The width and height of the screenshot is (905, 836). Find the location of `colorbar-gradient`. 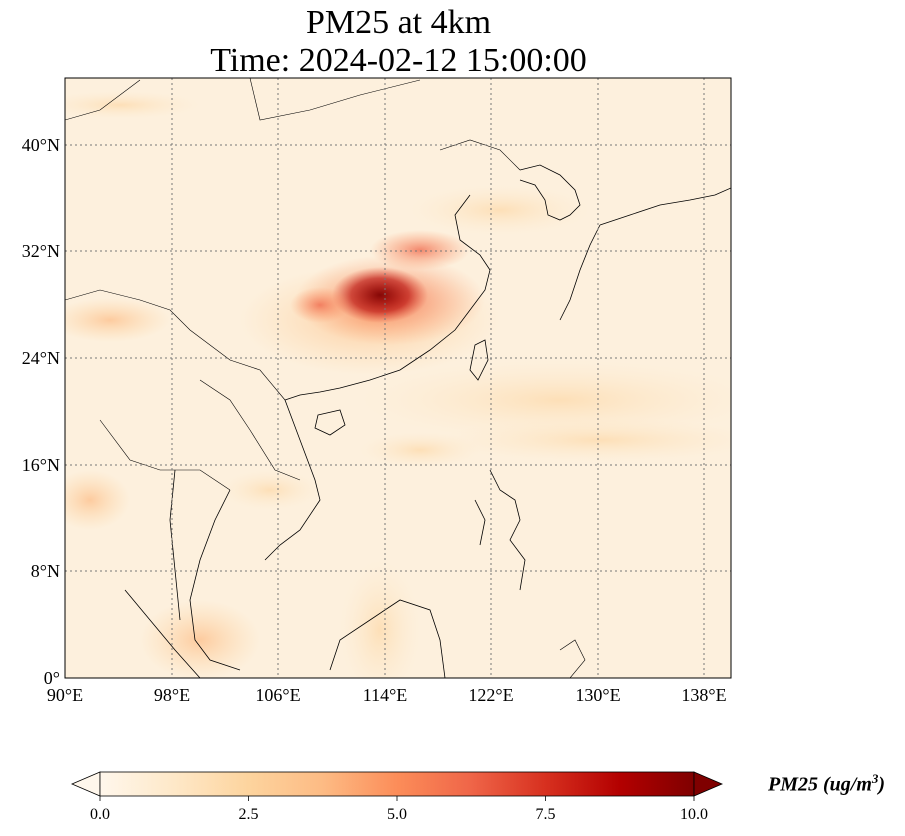

colorbar-gradient is located at coordinates (397, 784).